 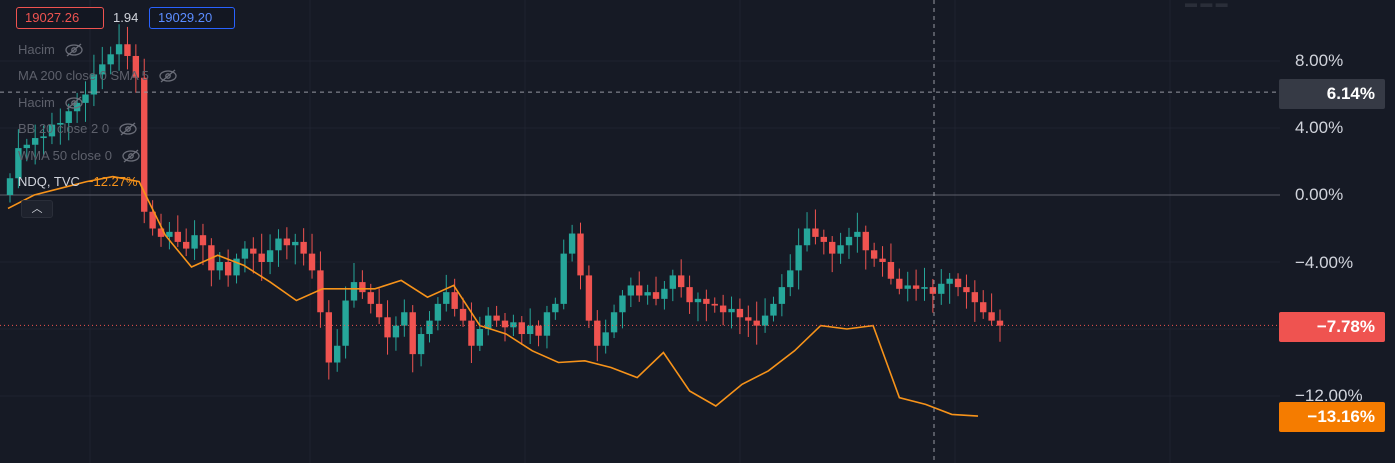 I want to click on legend-row-wma: WMA 50 close 0, so click(x=80, y=155).